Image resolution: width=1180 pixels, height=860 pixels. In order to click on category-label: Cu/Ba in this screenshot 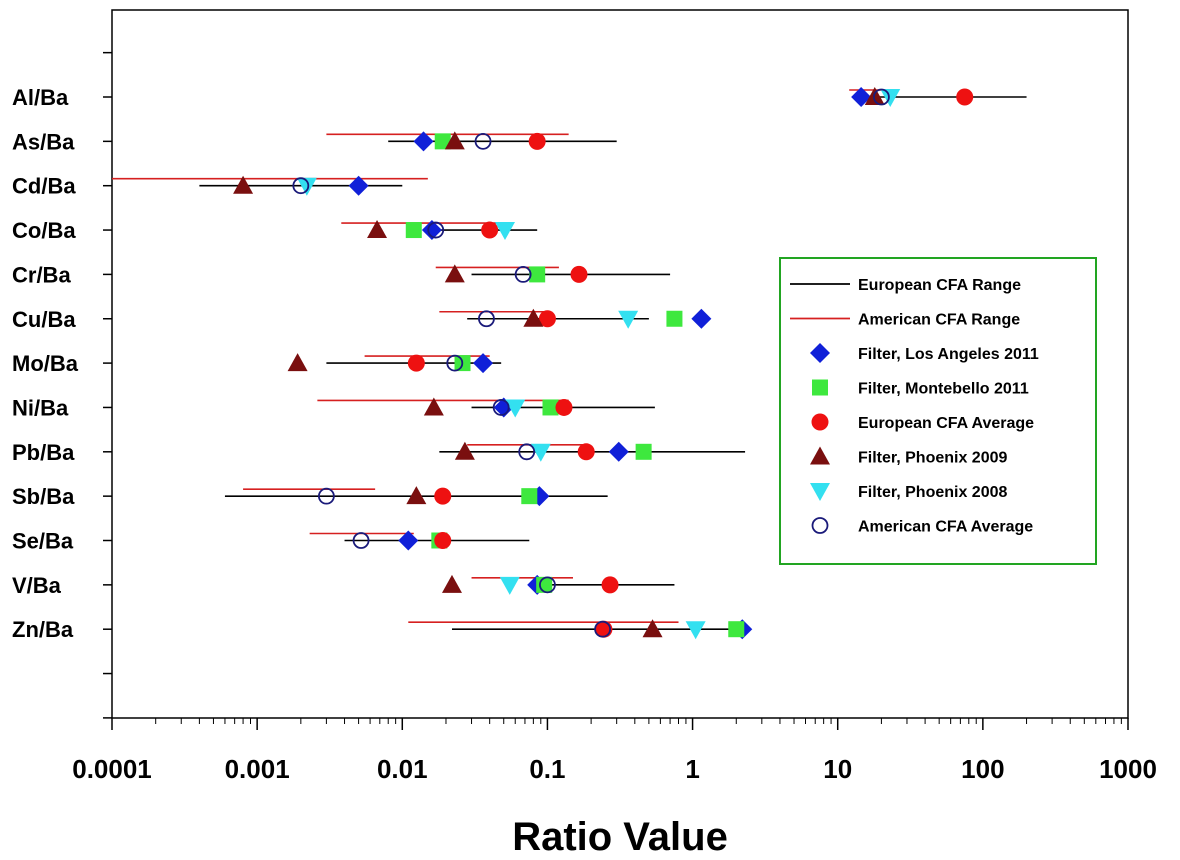, I will do `click(44, 319)`.